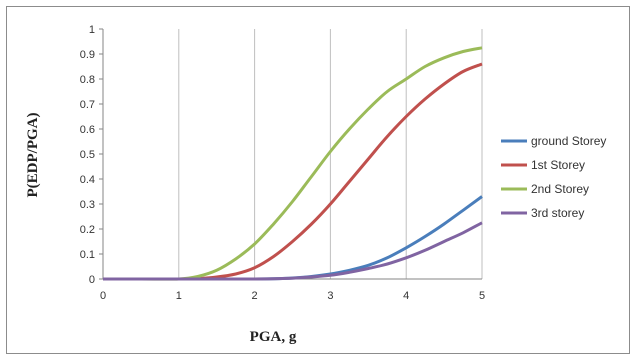 This screenshot has height=361, width=638. I want to click on legend-label-3rd-storey: 3rd storey, so click(557, 213).